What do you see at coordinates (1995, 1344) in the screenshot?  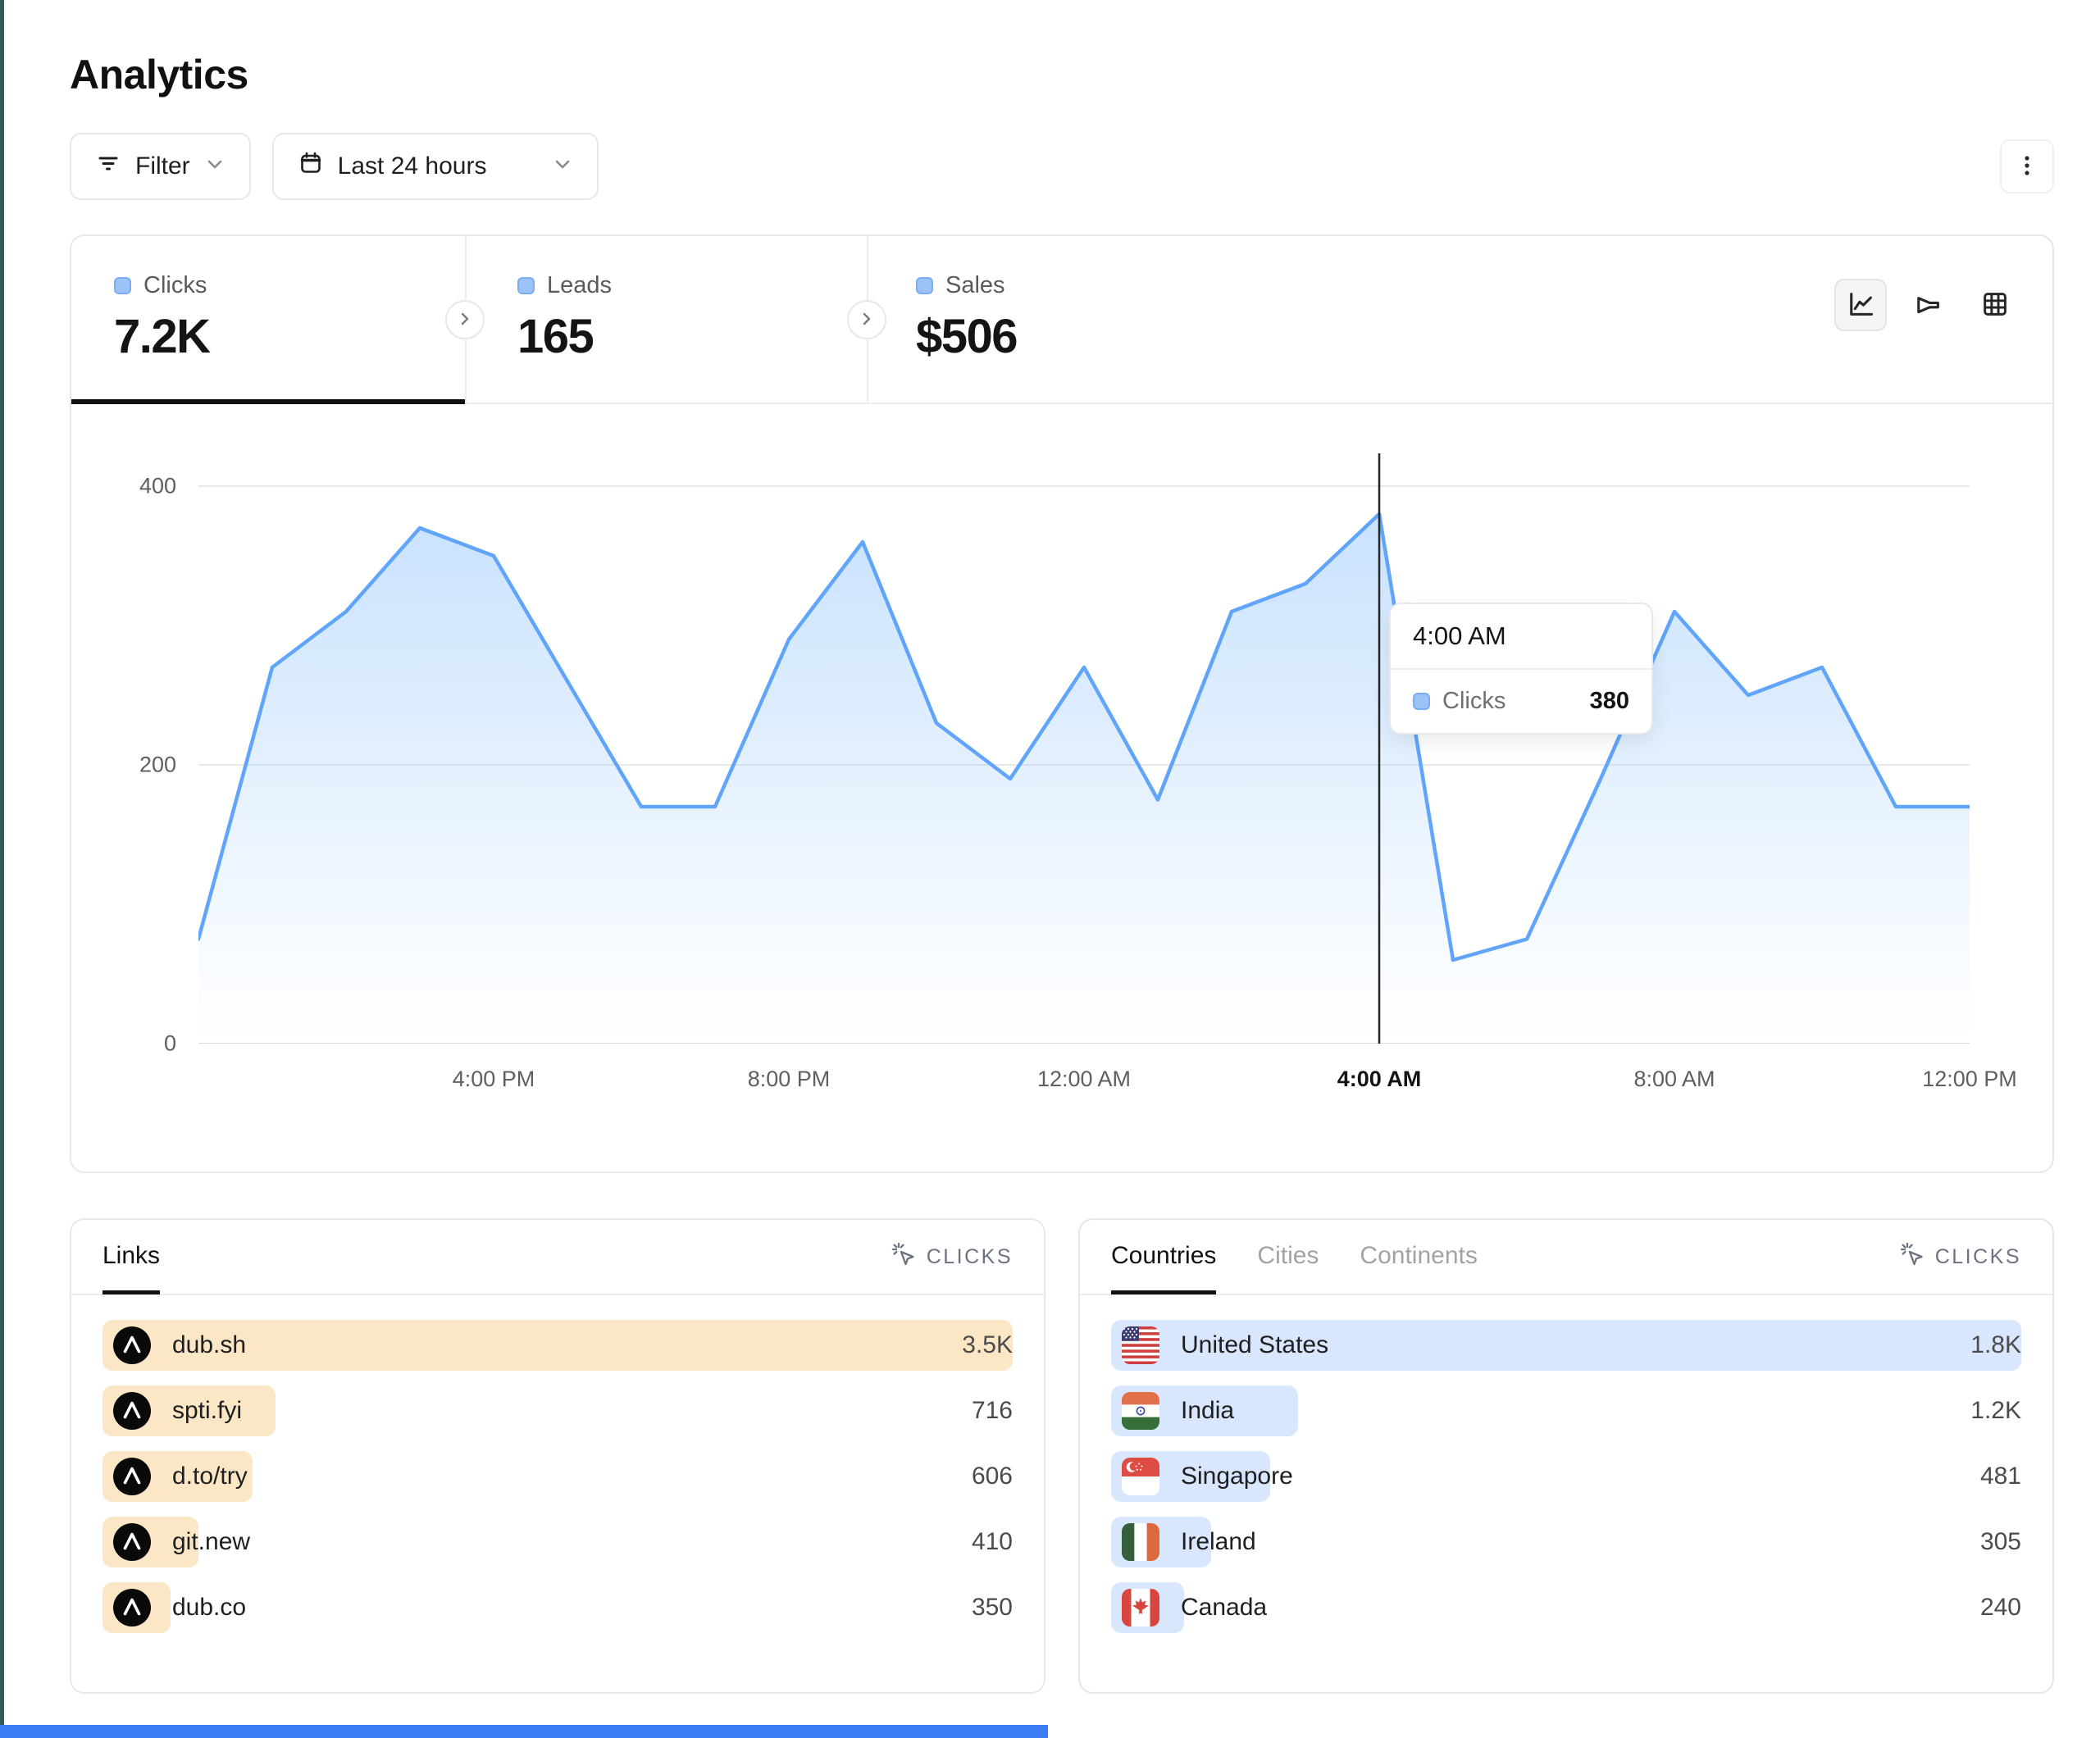 I see `item-value: 1.8K` at bounding box center [1995, 1344].